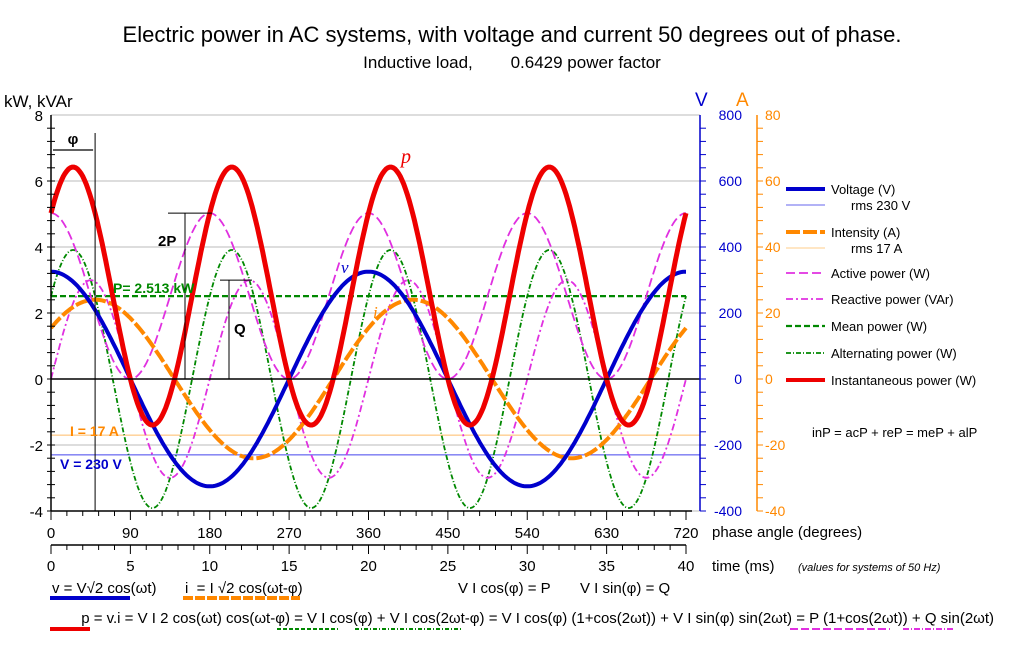 The image size is (1024, 649). What do you see at coordinates (858, 618) in the screenshot?
I see `formula-part: P (1+cos(2ωt))` at bounding box center [858, 618].